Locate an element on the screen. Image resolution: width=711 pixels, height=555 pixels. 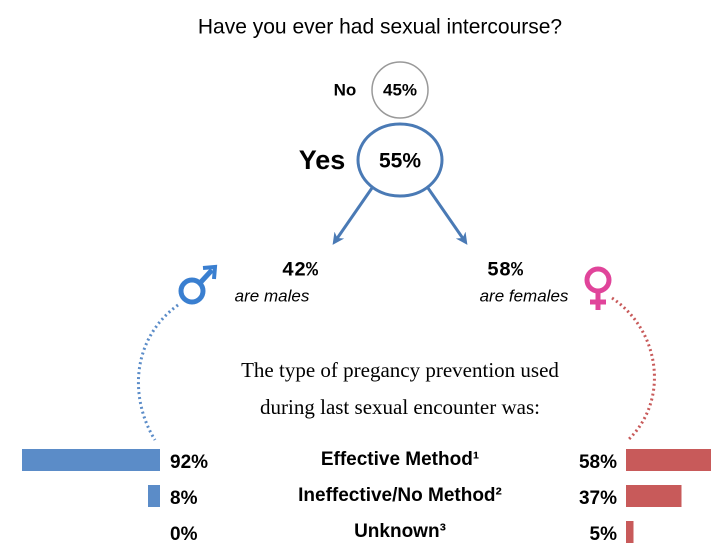
no-label: No is located at coordinates (345, 89).